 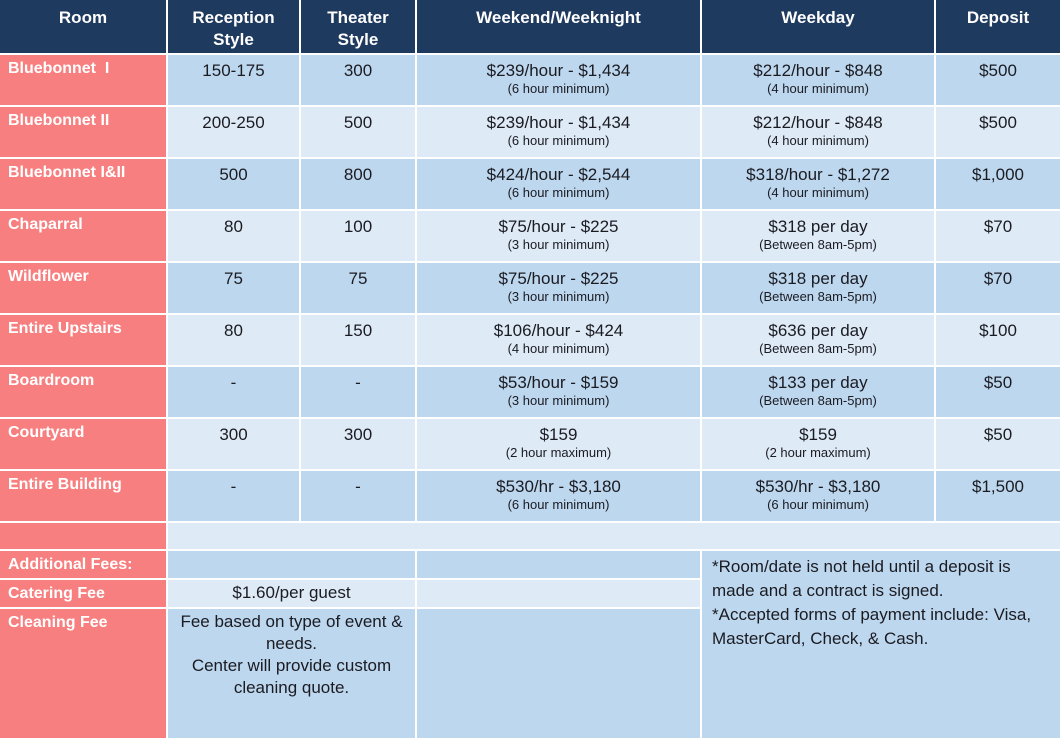 I want to click on cleaning-fee-empty-cell, so click(x=558, y=673).